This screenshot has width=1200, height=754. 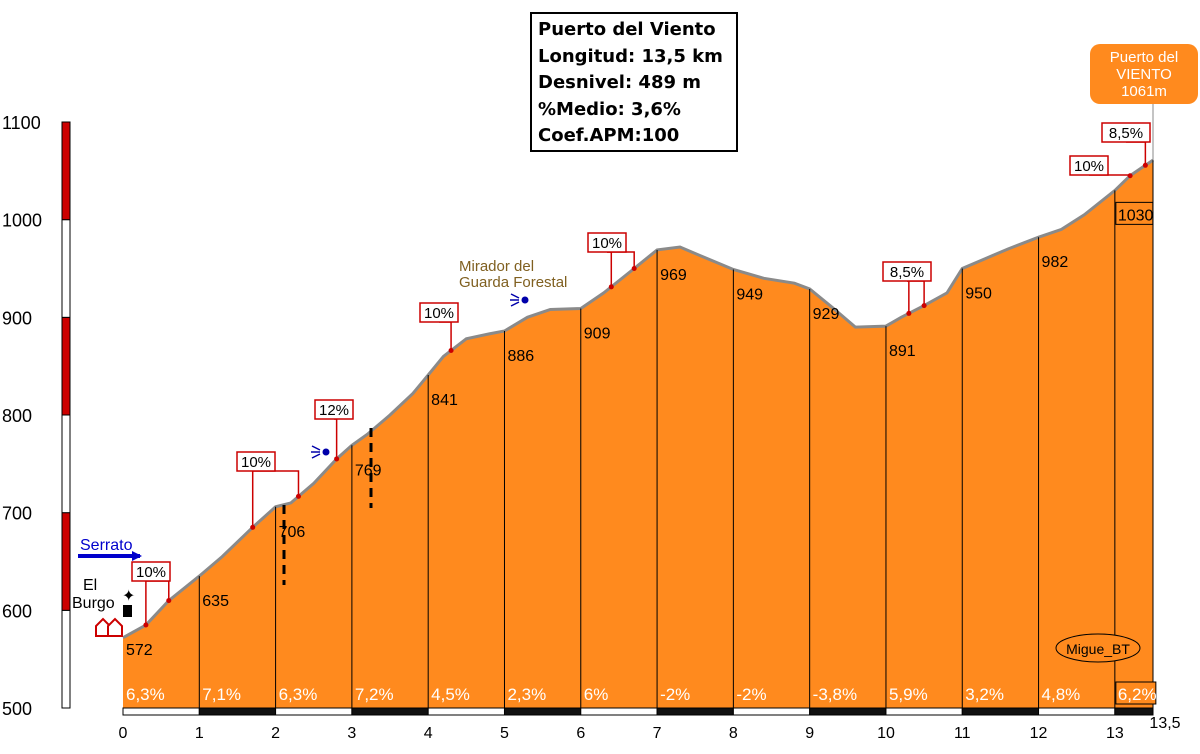 I want to click on segment-gradient-label: 4,8%, so click(x=1061, y=694).